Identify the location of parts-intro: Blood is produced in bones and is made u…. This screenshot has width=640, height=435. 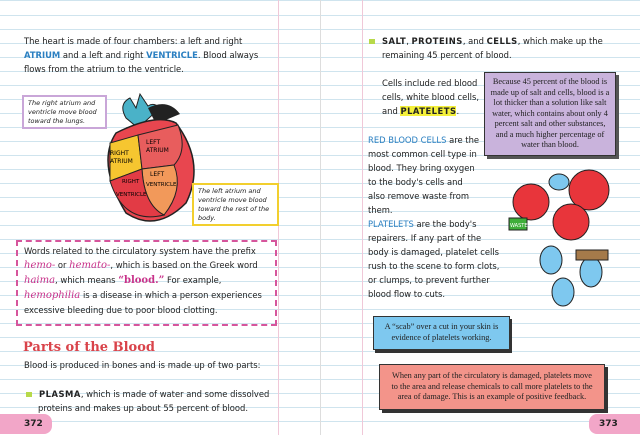
(142, 365).